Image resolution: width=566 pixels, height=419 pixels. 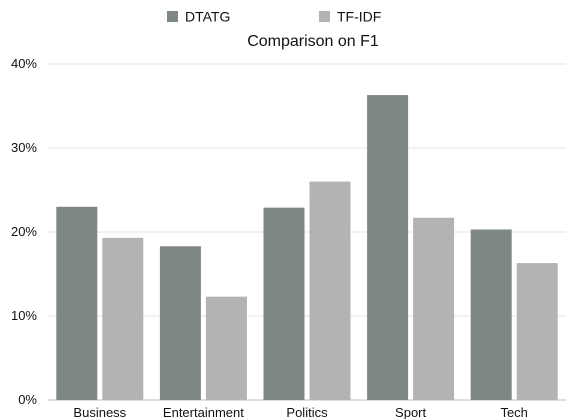 What do you see at coordinates (24, 147) in the screenshot?
I see `y-tick-label: 30%` at bounding box center [24, 147].